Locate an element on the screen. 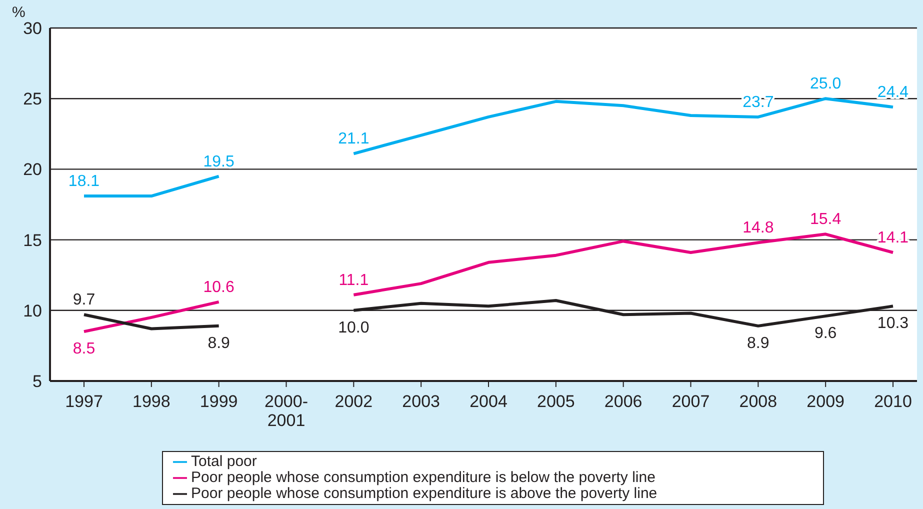 This screenshot has width=923, height=509. y-tick-label: 20 is located at coordinates (32, 170).